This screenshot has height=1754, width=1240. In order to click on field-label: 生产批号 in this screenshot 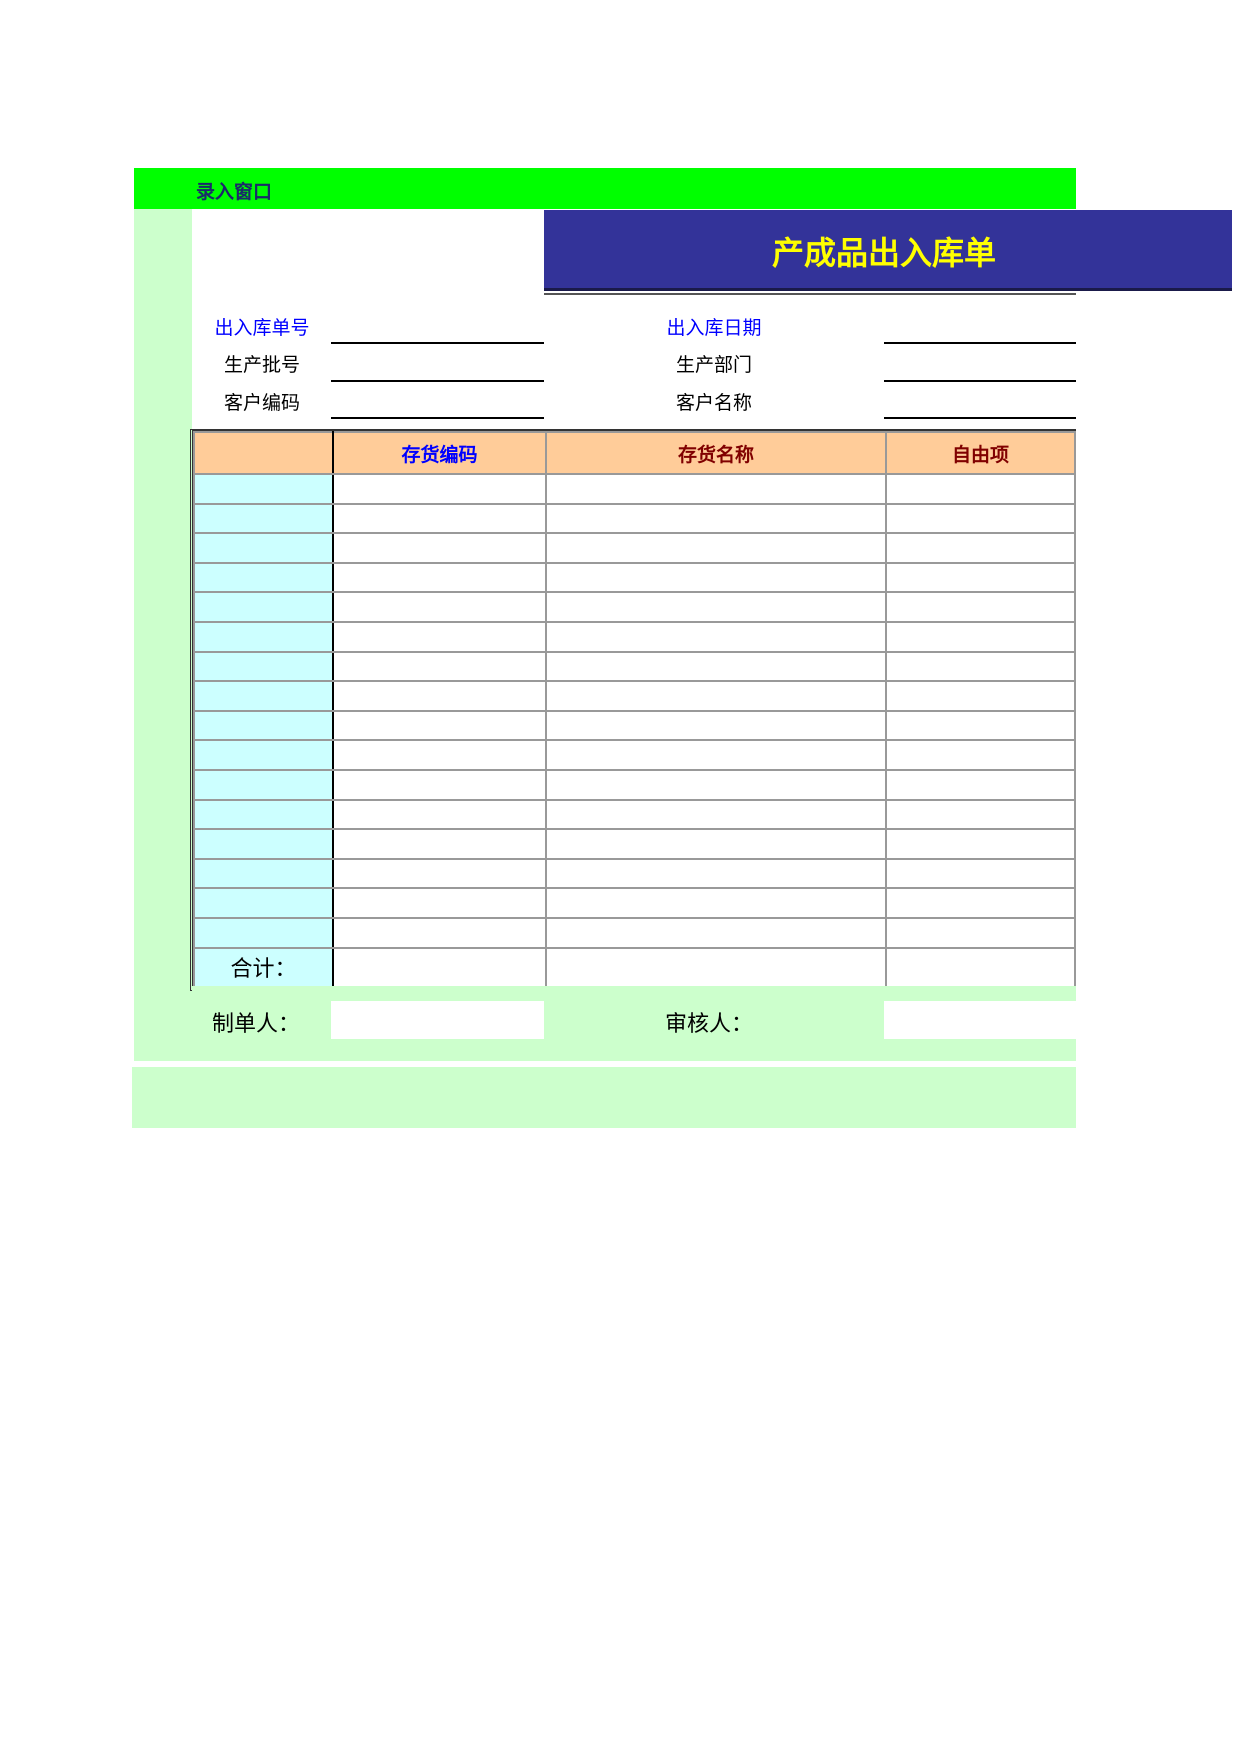, I will do `click(261, 365)`.